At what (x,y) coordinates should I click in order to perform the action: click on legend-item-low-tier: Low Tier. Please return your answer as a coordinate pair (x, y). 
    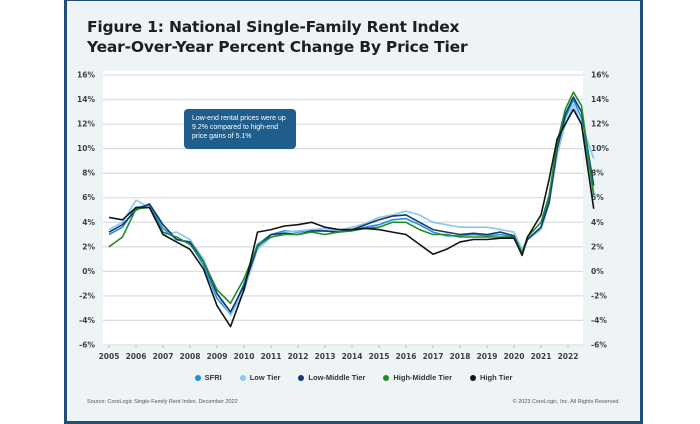
    Looking at the image, I should click on (260, 377).